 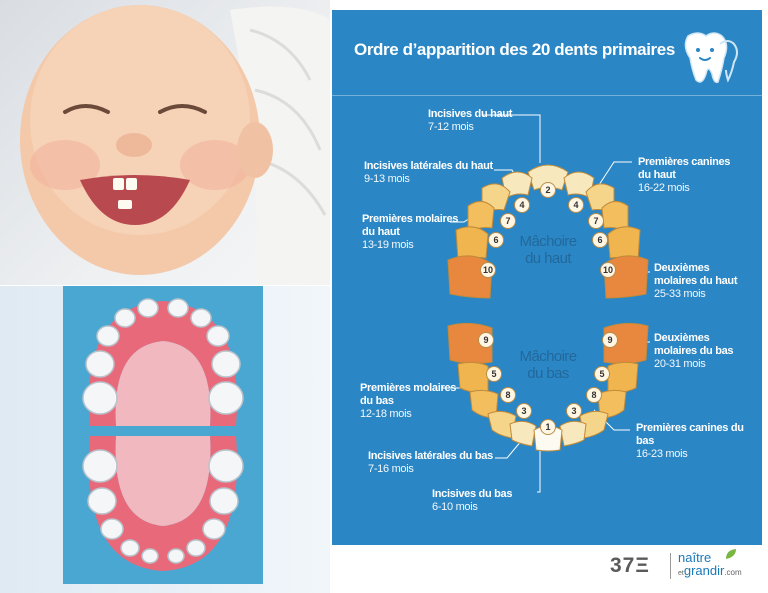 I want to click on tooth-badge-upper-lateral-right: 4, so click(x=576, y=205).